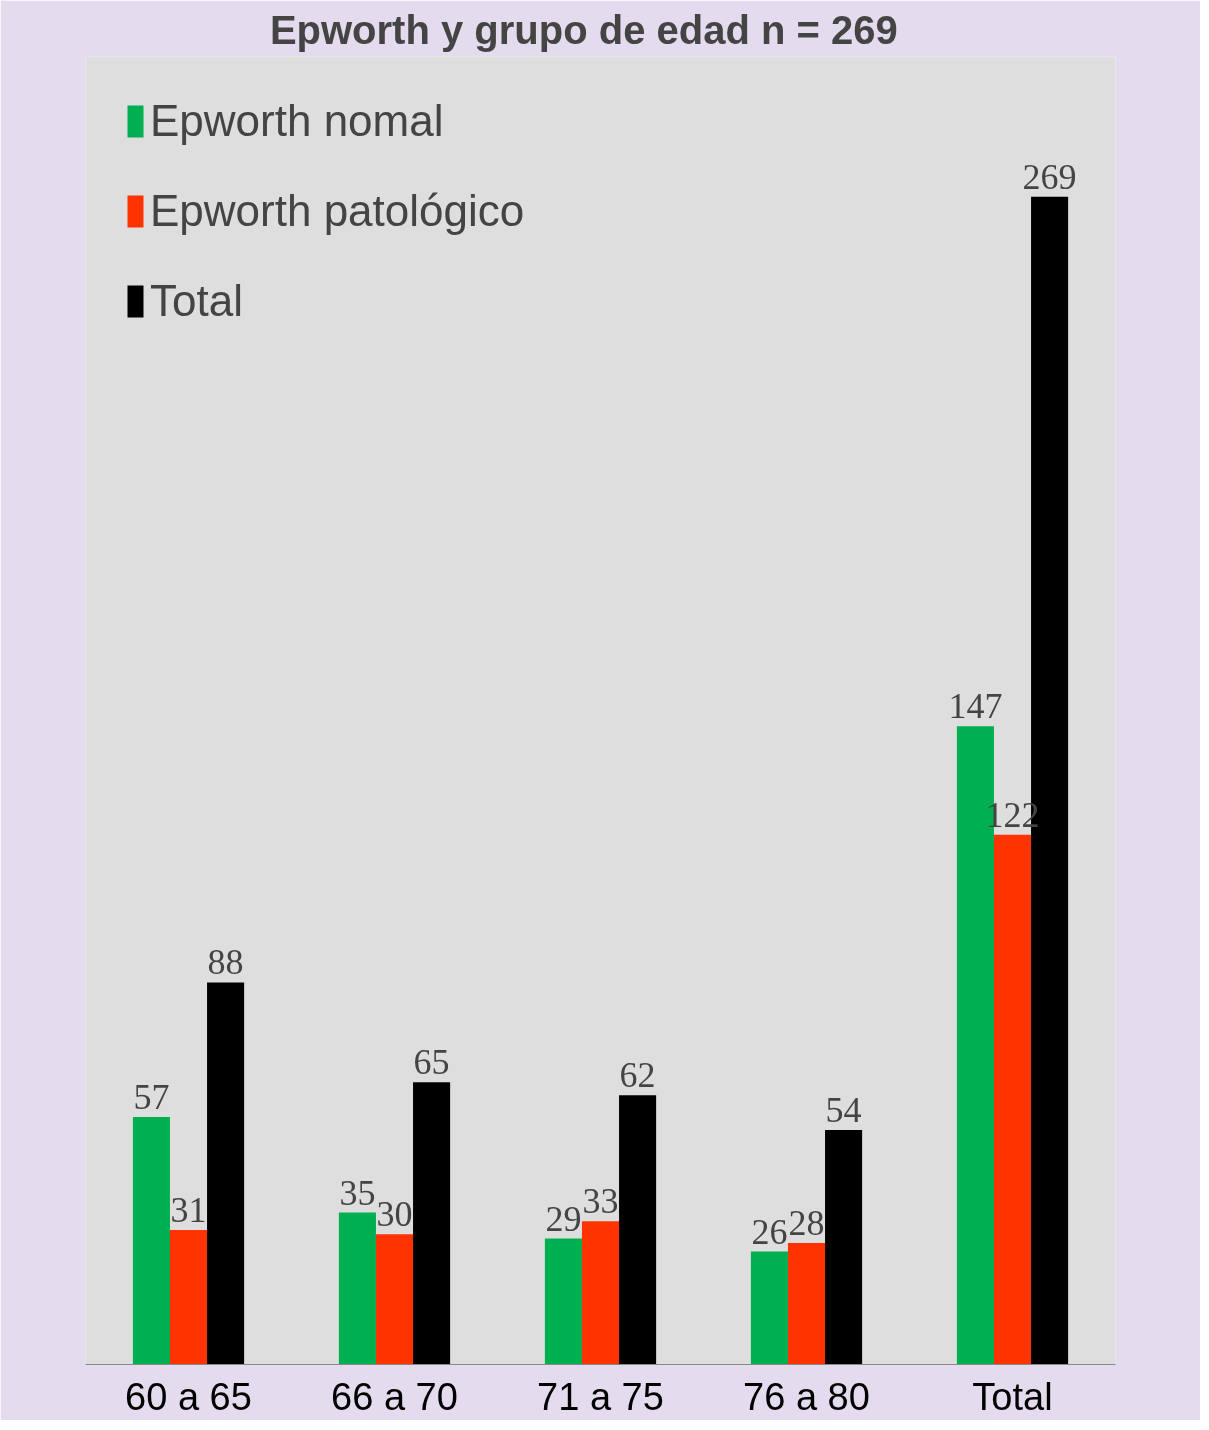 This screenshot has width=1209, height=1430. I want to click on legend-label: Epworth nomal, so click(297, 121).